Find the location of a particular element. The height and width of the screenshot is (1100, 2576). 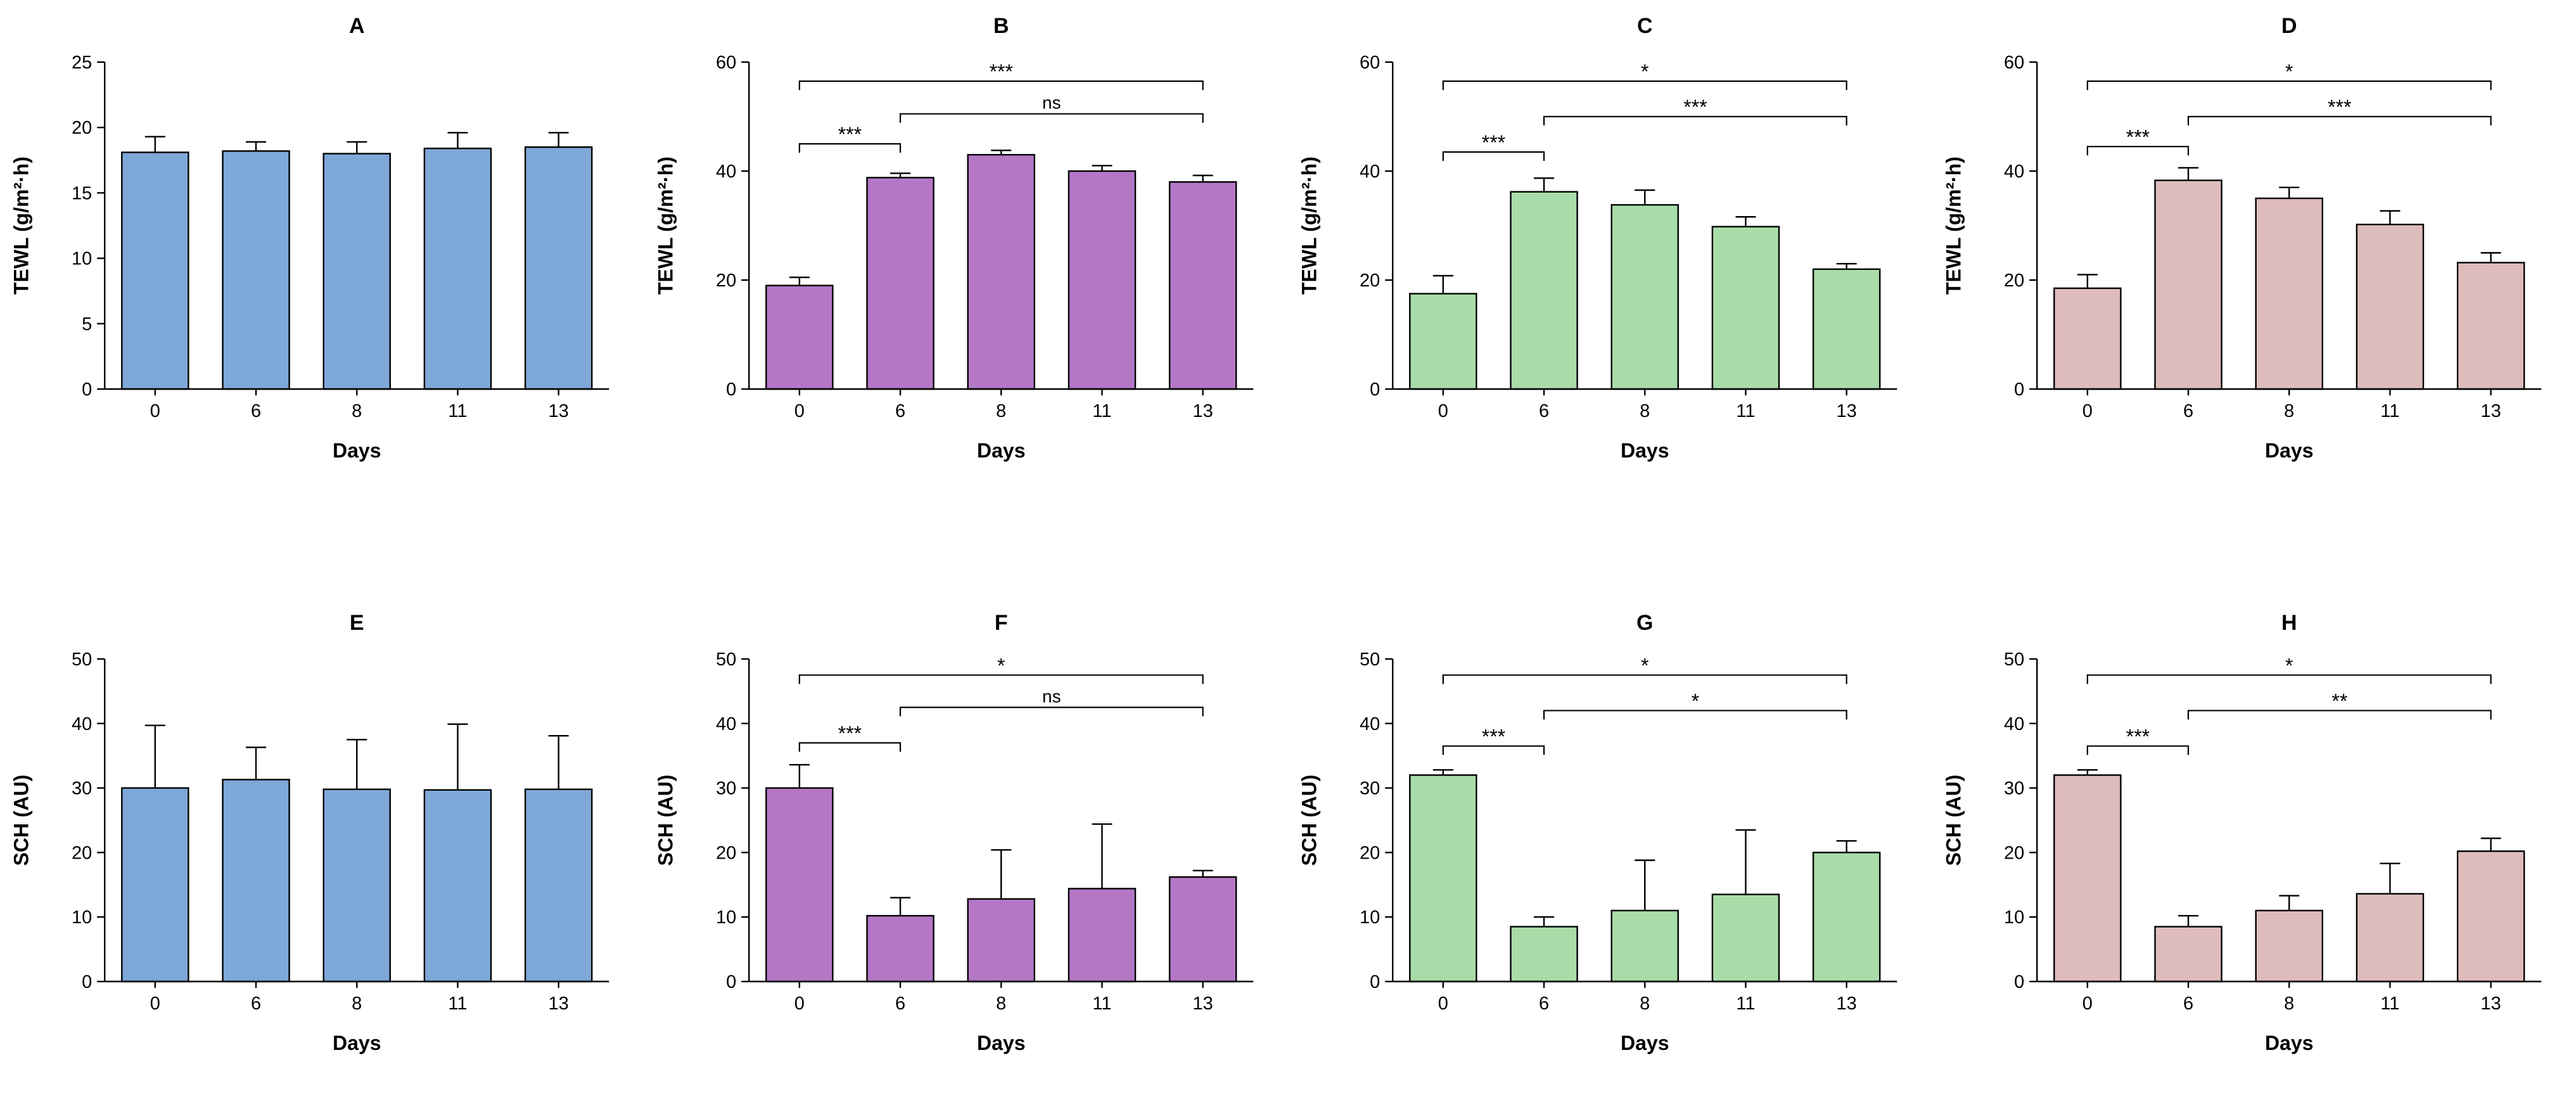

bar-chart-e: 0 6 8 11 13 0 10 20 30 40 50 E SCH (AU) Days is located at coordinates (309, 832).